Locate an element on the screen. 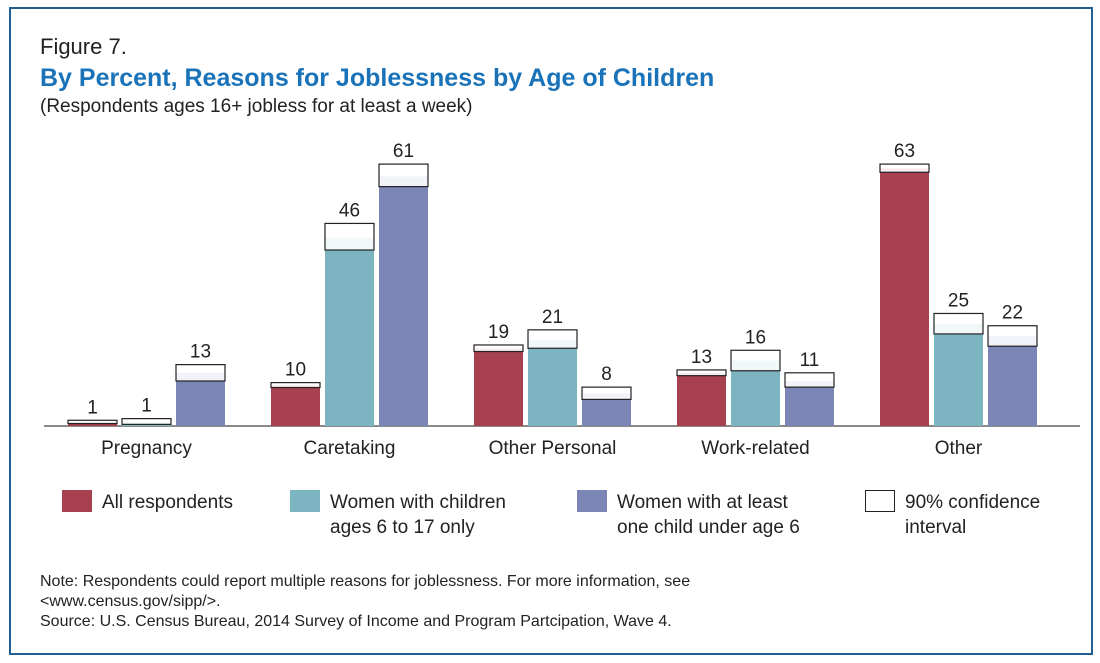  data-label-2-0: 19 is located at coordinates (498, 332).